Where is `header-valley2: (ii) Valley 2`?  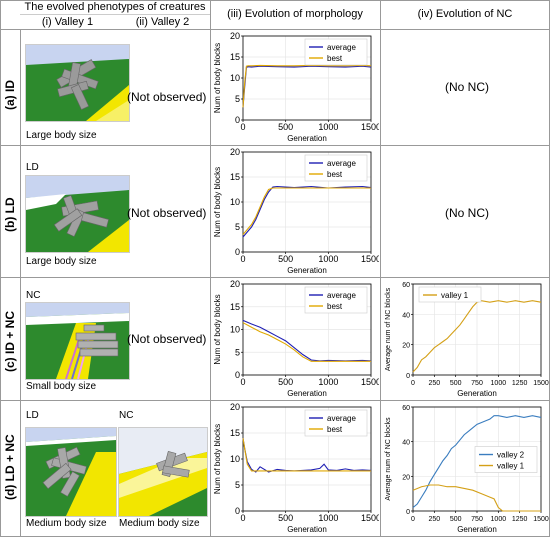 header-valley2: (ii) Valley 2 is located at coordinates (162, 22).